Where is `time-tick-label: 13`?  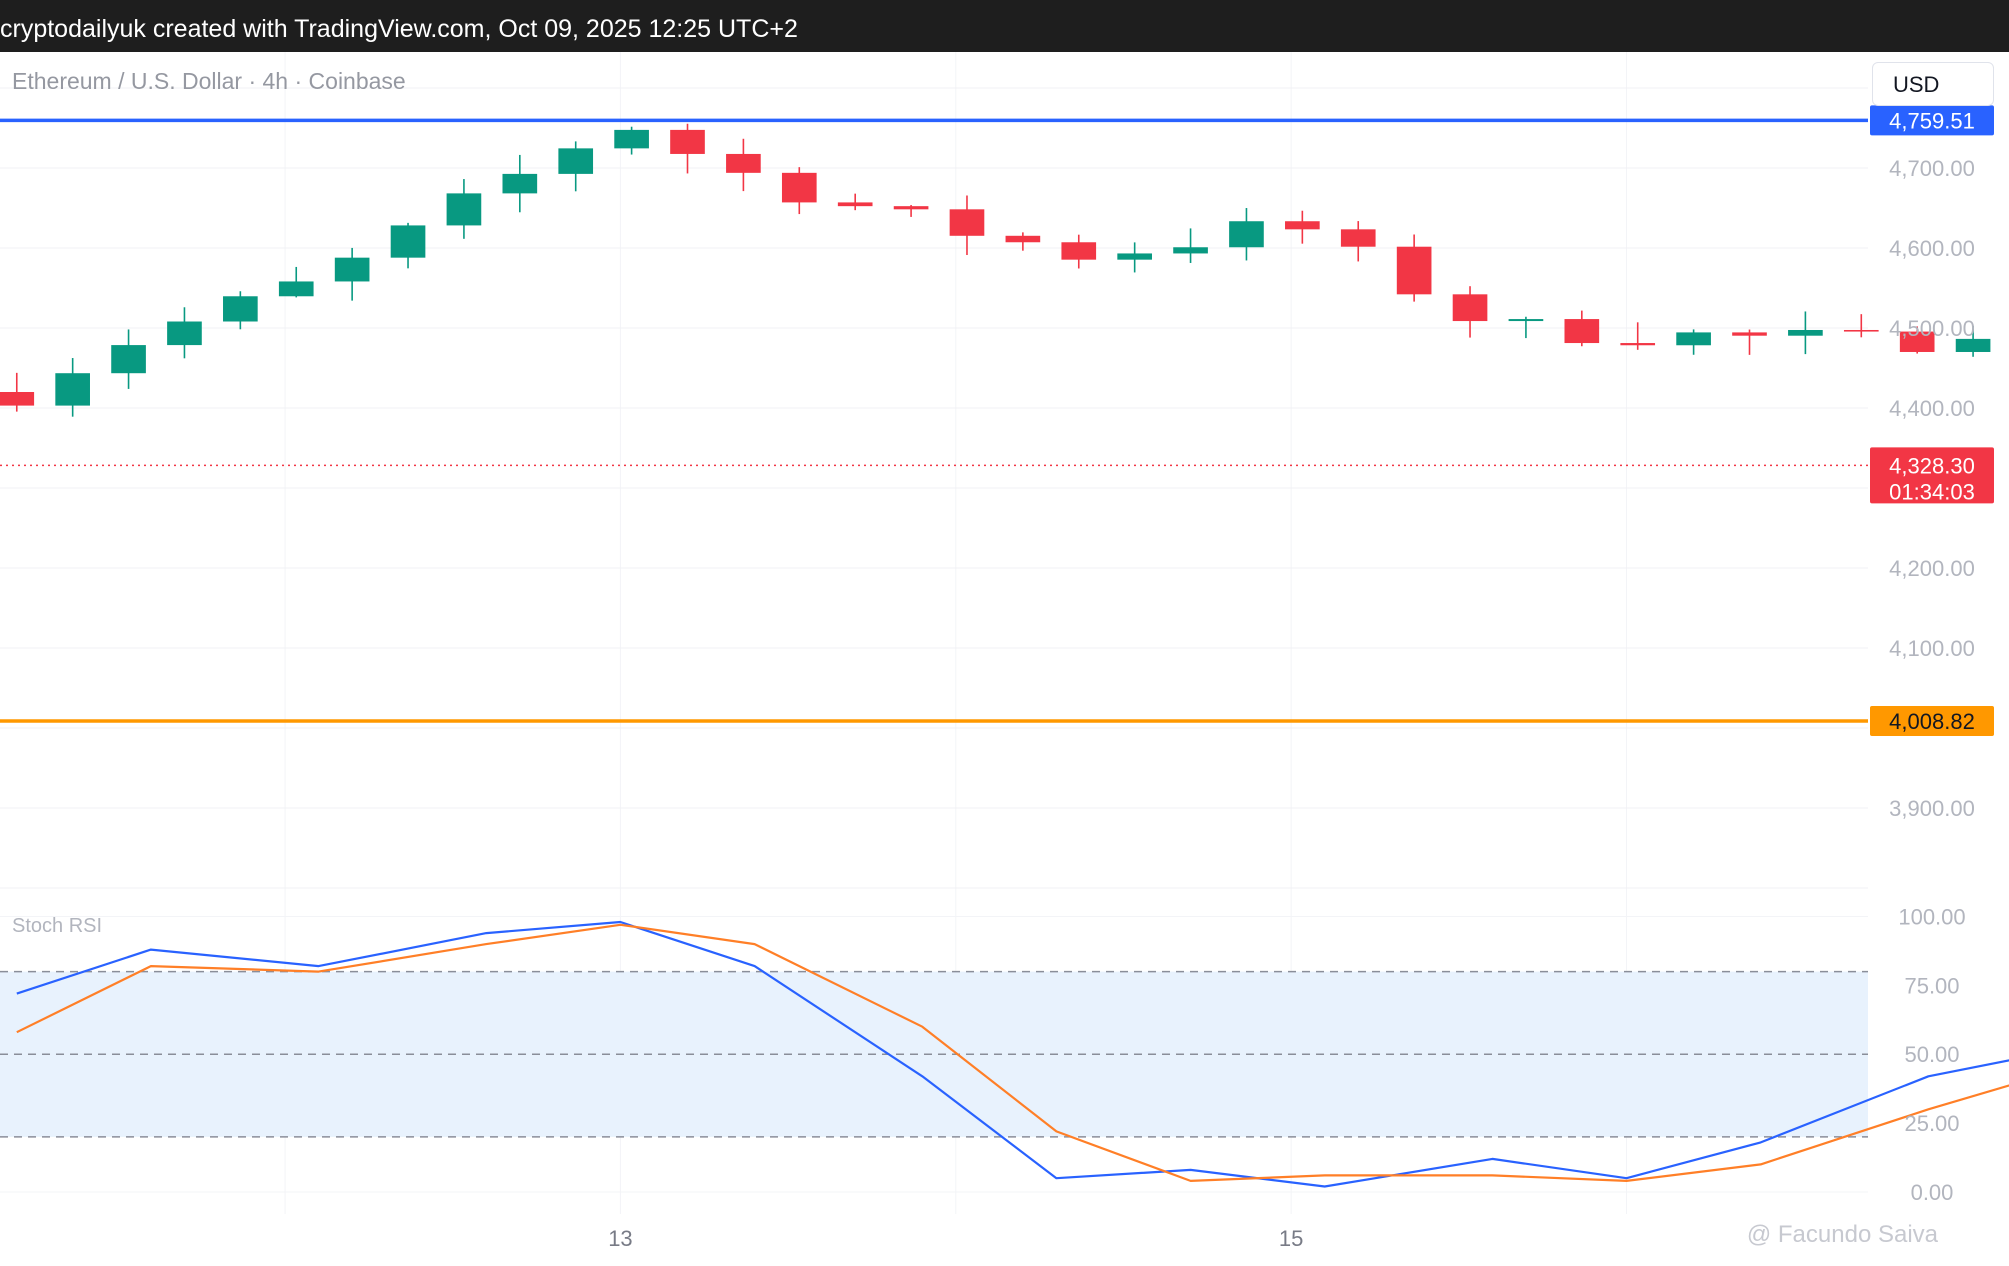
time-tick-label: 13 is located at coordinates (620, 1238).